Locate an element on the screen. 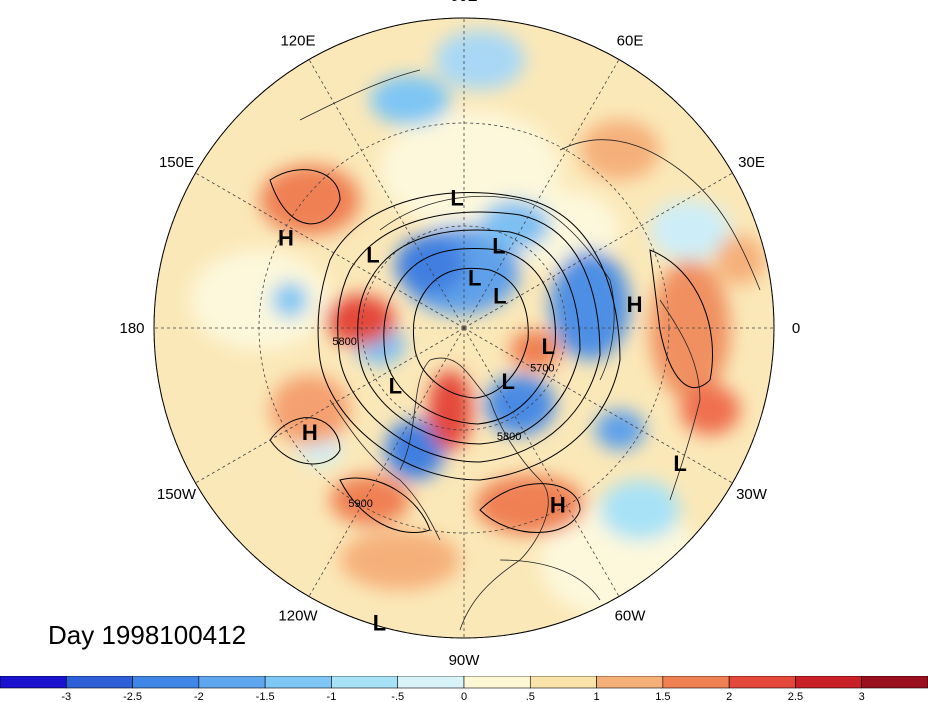  contour-value-label: 5900 is located at coordinates (360, 504).